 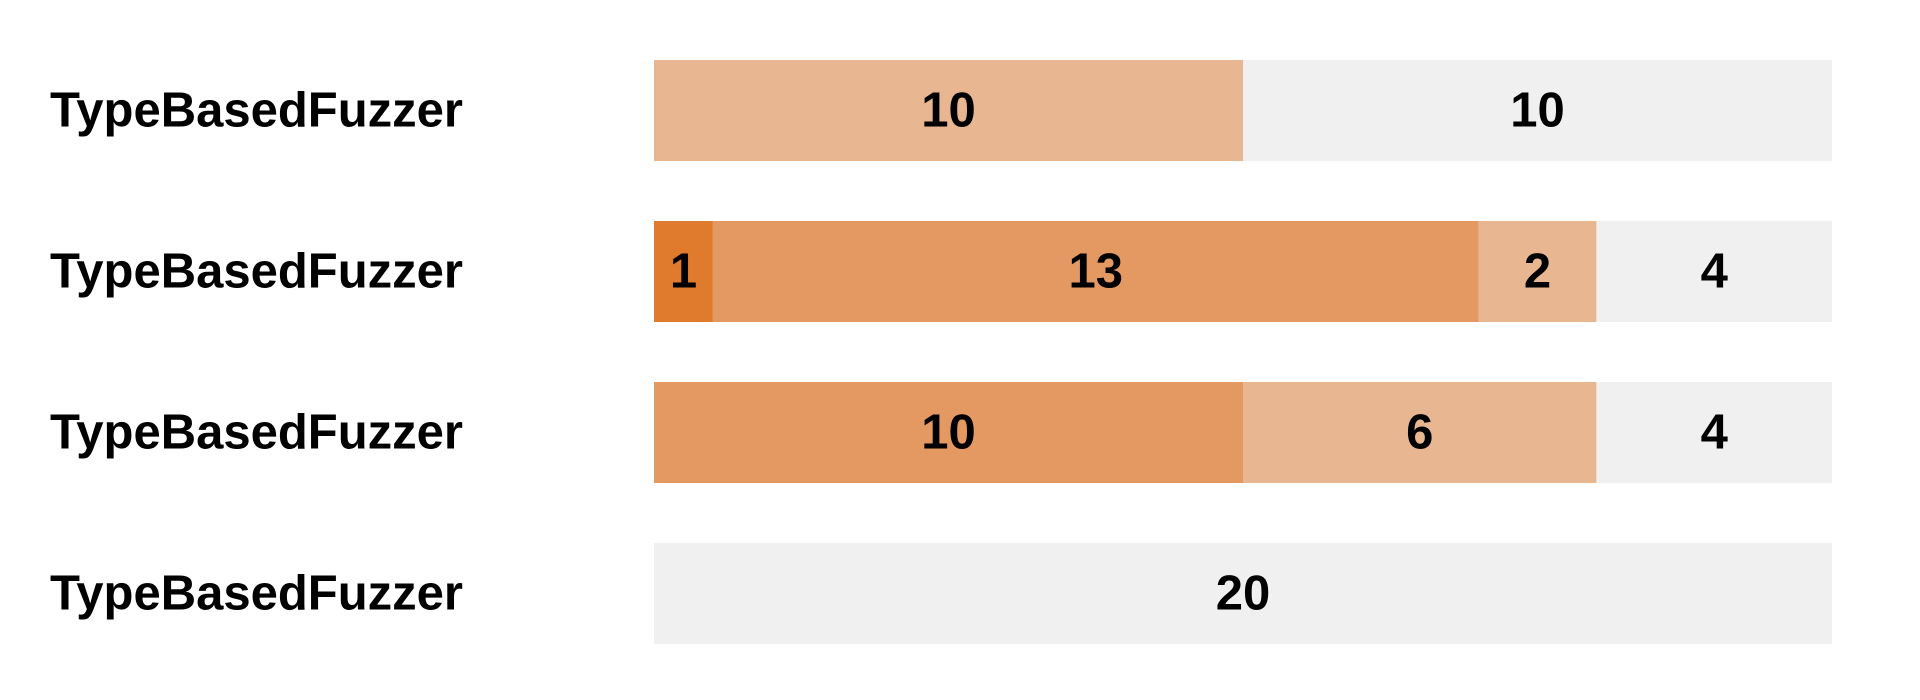 I want to click on data-label: 20, so click(x=1243, y=594).